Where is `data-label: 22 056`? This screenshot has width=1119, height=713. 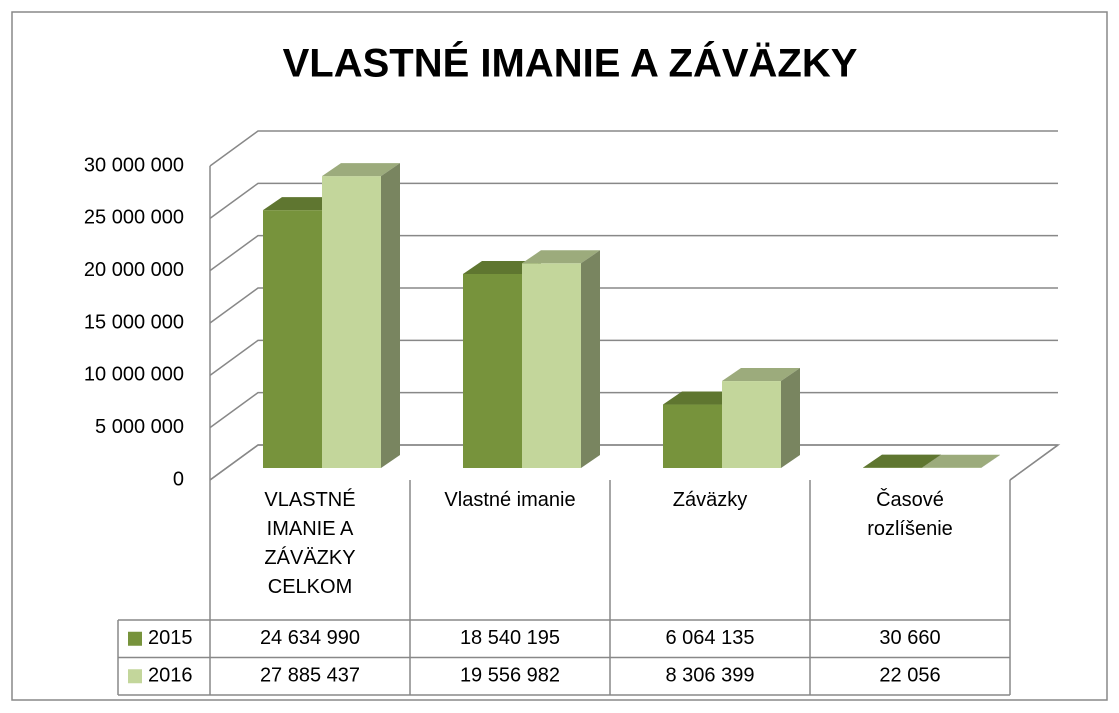
data-label: 22 056 is located at coordinates (909, 676).